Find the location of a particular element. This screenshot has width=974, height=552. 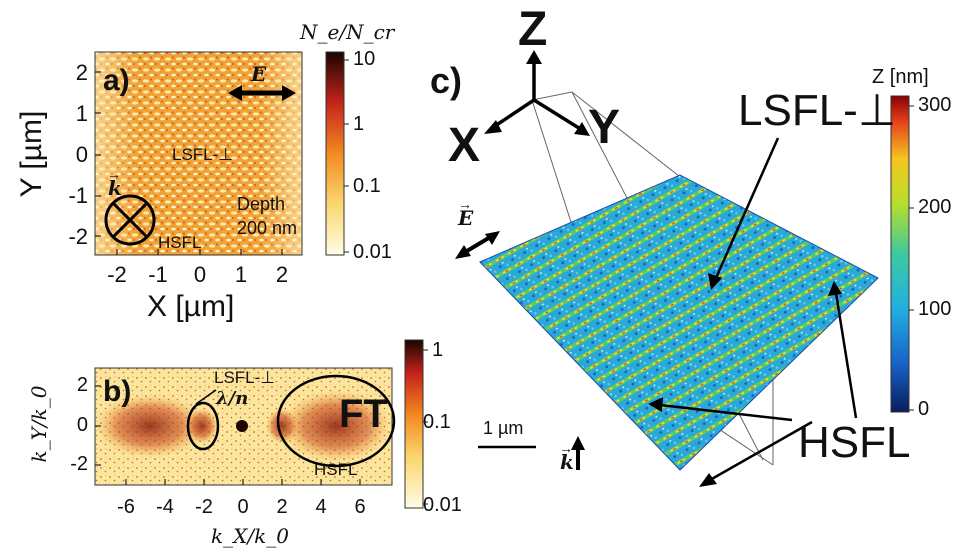

panel-a-cbar-tick: 10 is located at coordinates (364, 59).